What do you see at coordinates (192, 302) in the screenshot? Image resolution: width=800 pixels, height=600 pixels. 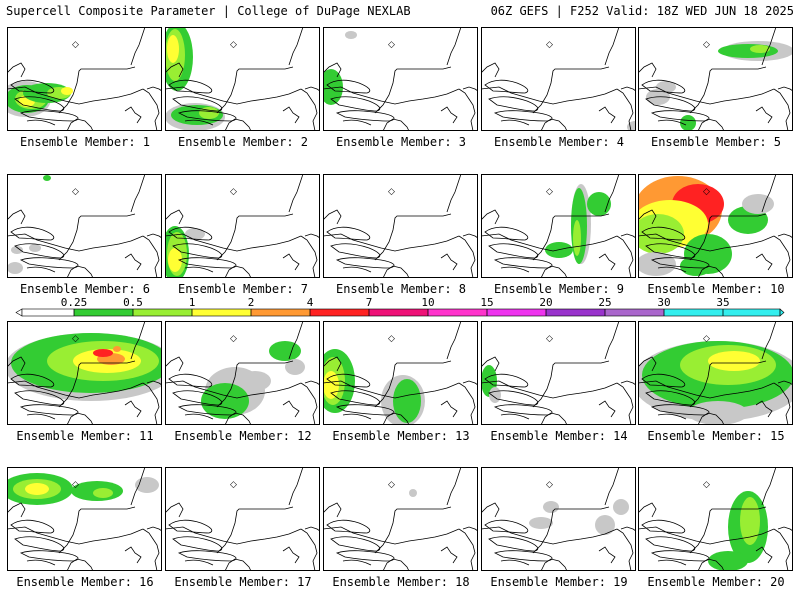 I see `colorbar-tick-label: 1` at bounding box center [192, 302].